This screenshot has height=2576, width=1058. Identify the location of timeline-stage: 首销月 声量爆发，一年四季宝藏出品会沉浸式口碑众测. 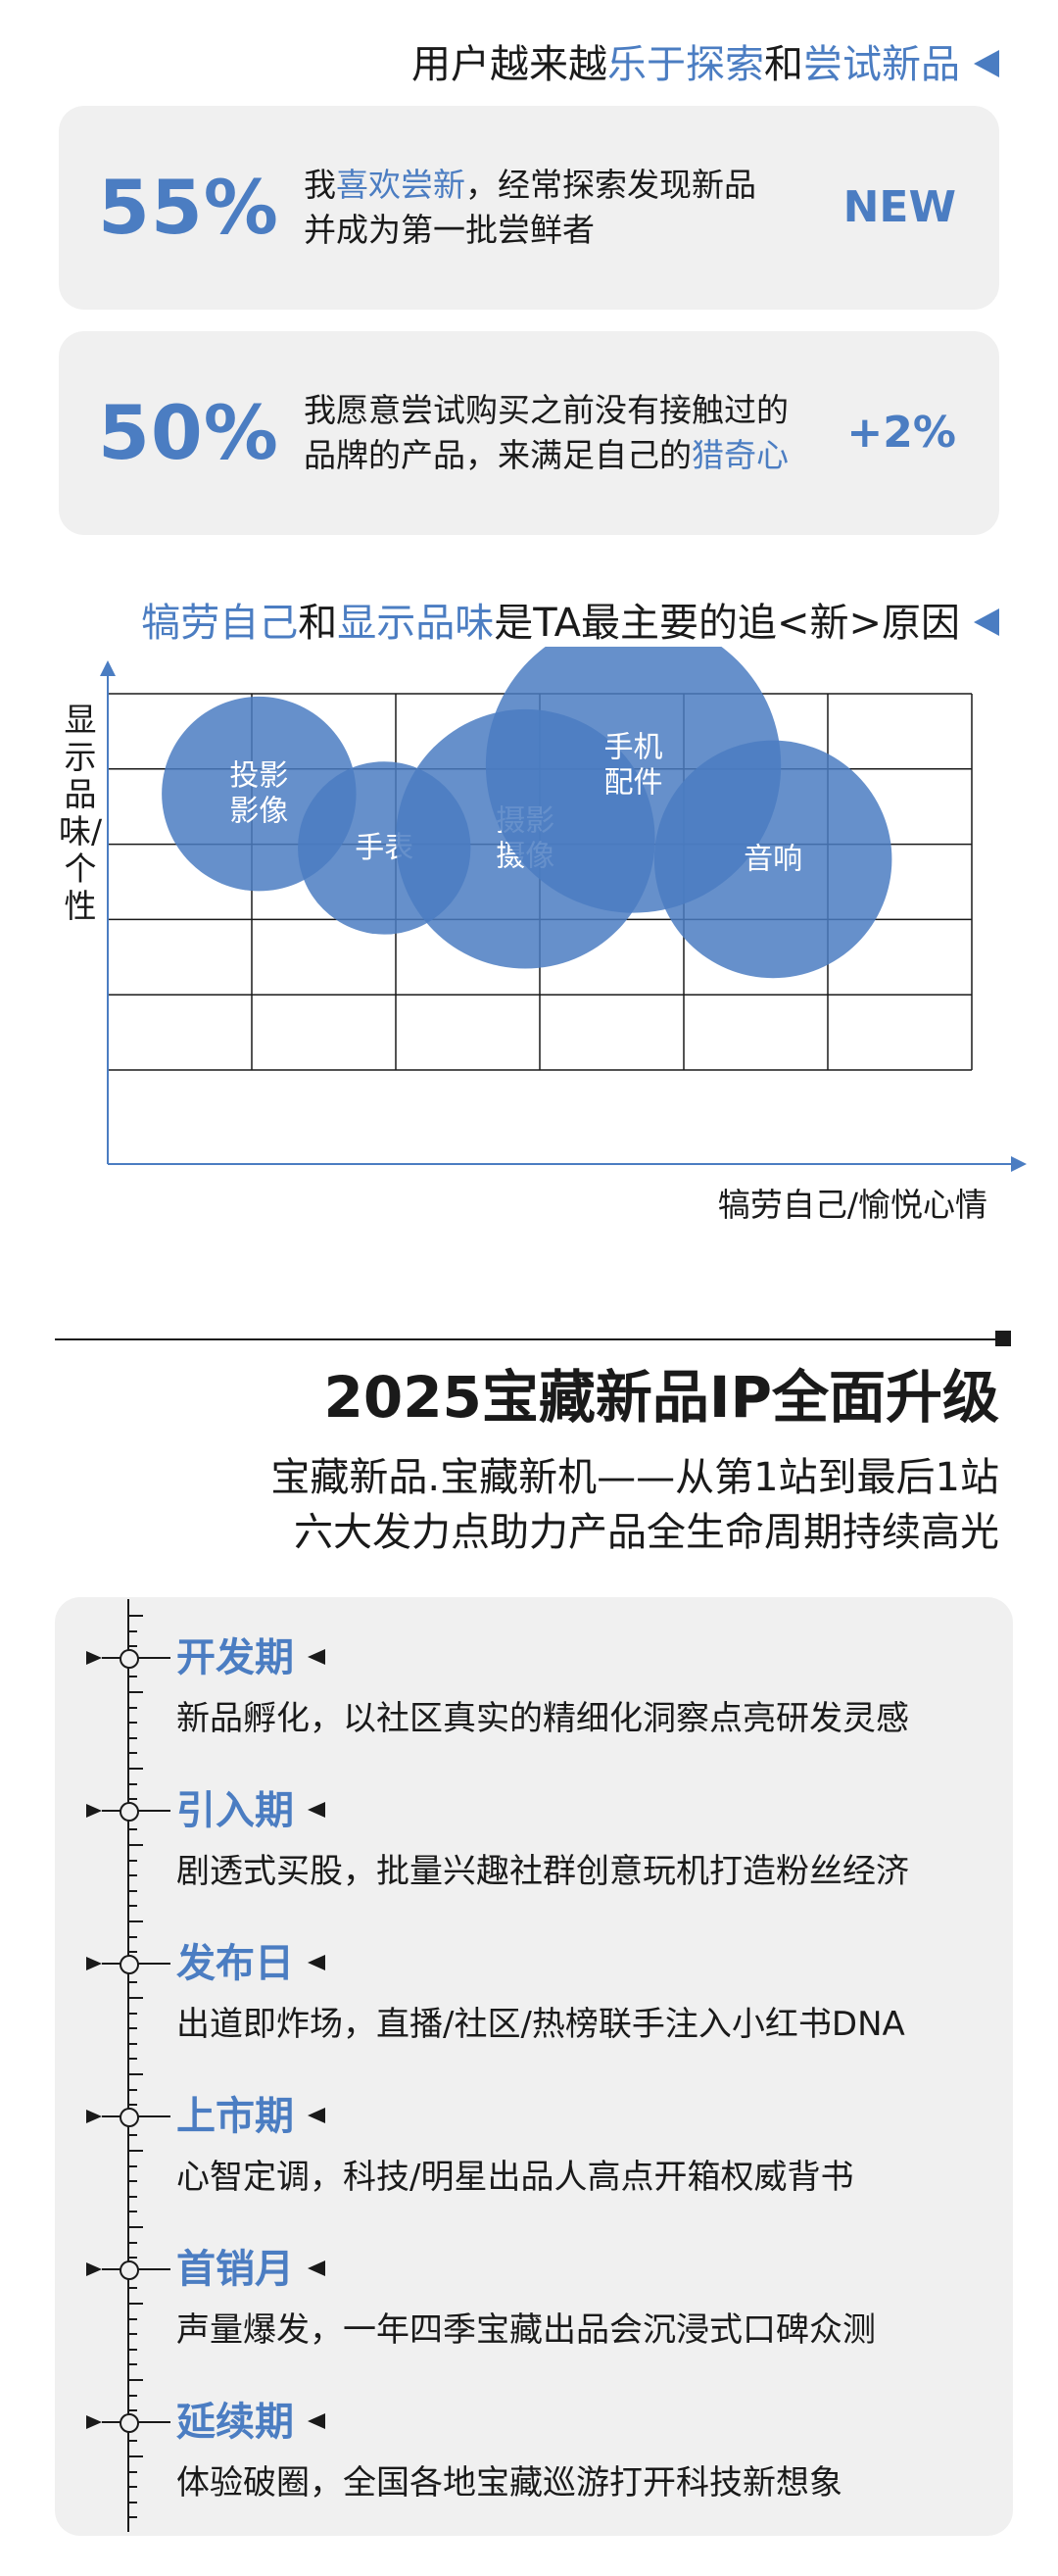
(529, 2314).